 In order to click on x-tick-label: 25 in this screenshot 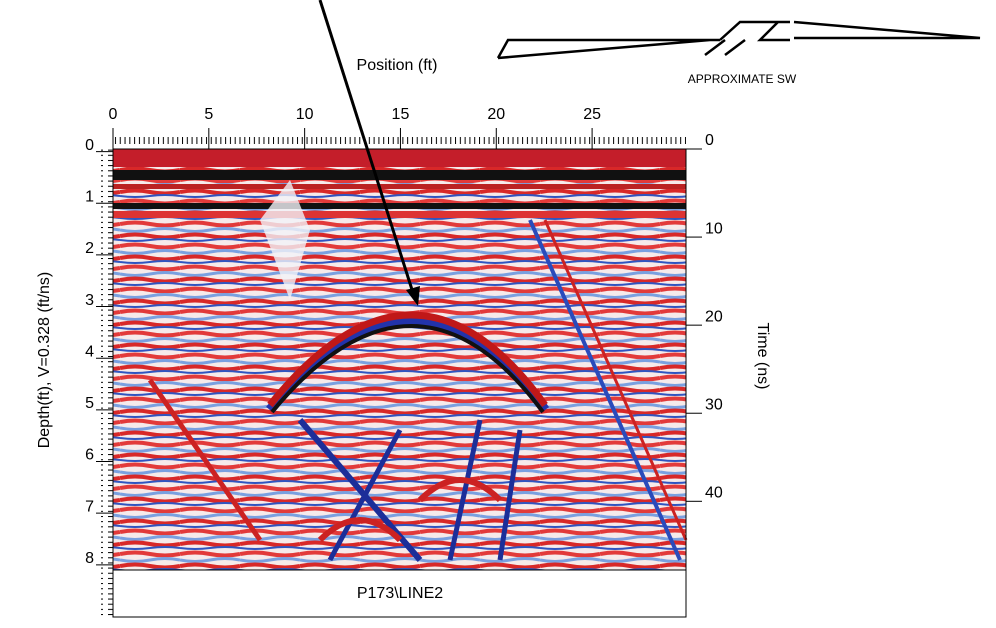, I will do `click(592, 114)`.